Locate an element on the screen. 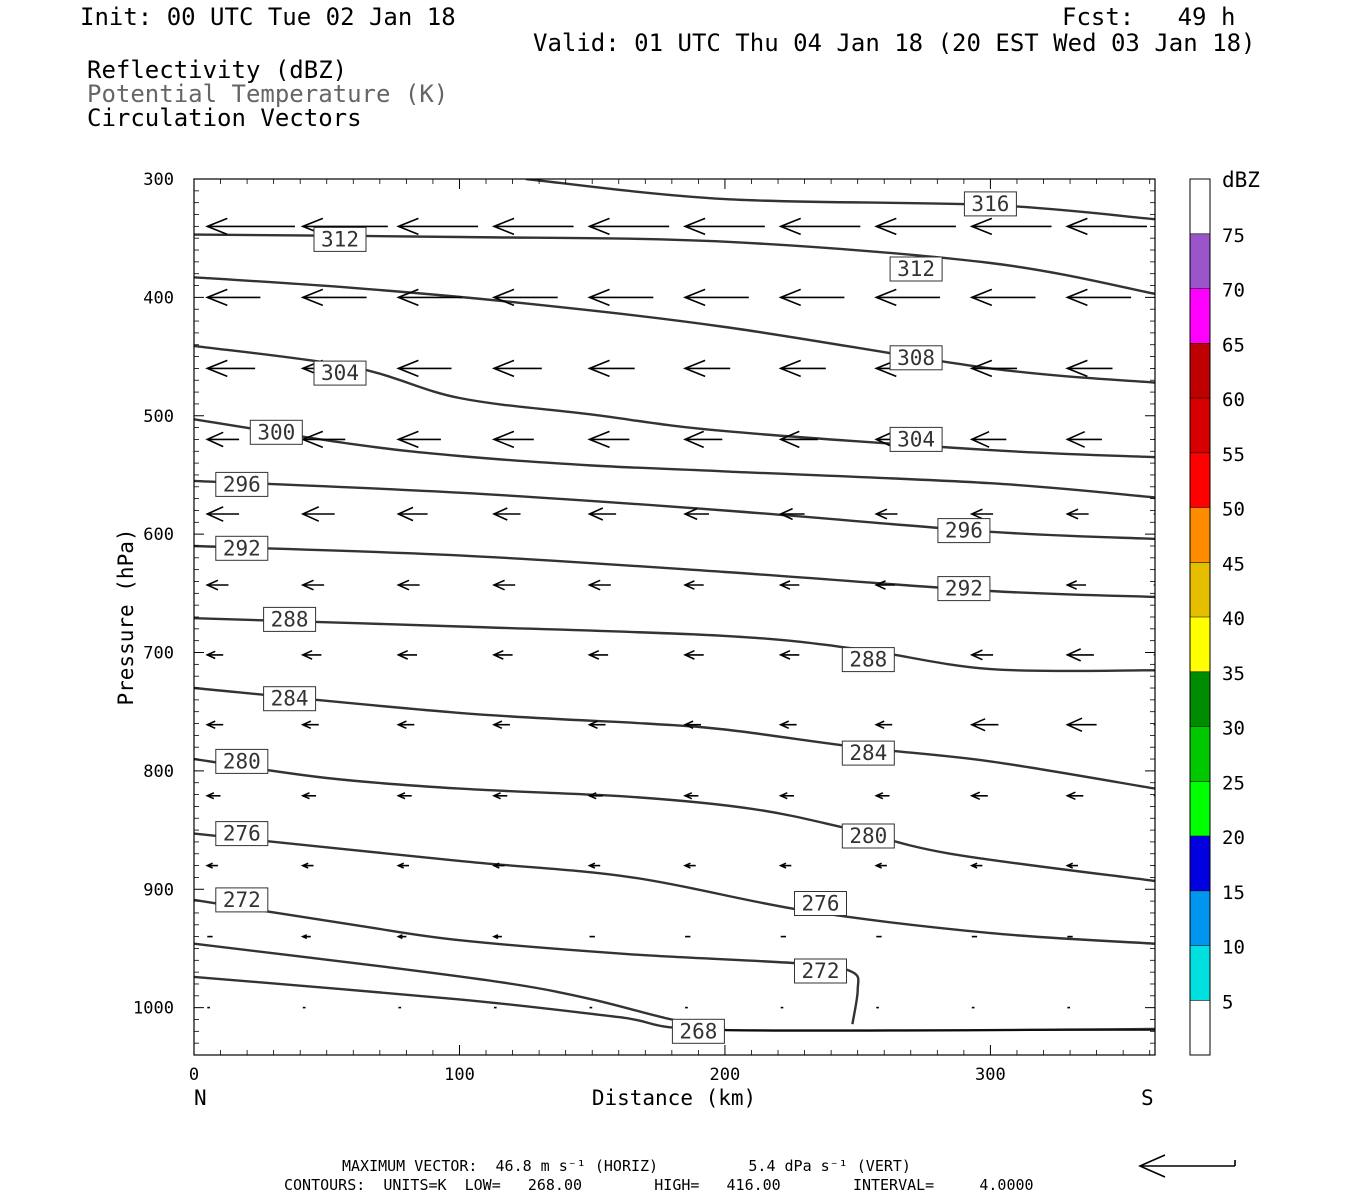  contour-label: 292 is located at coordinates (242, 548).